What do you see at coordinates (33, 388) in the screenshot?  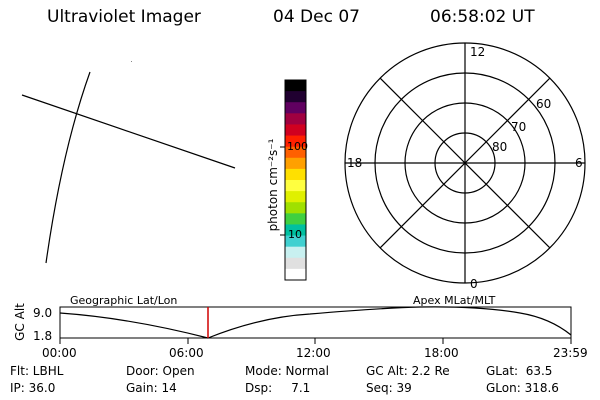 I see `ip-info: IP: 36.0` at bounding box center [33, 388].